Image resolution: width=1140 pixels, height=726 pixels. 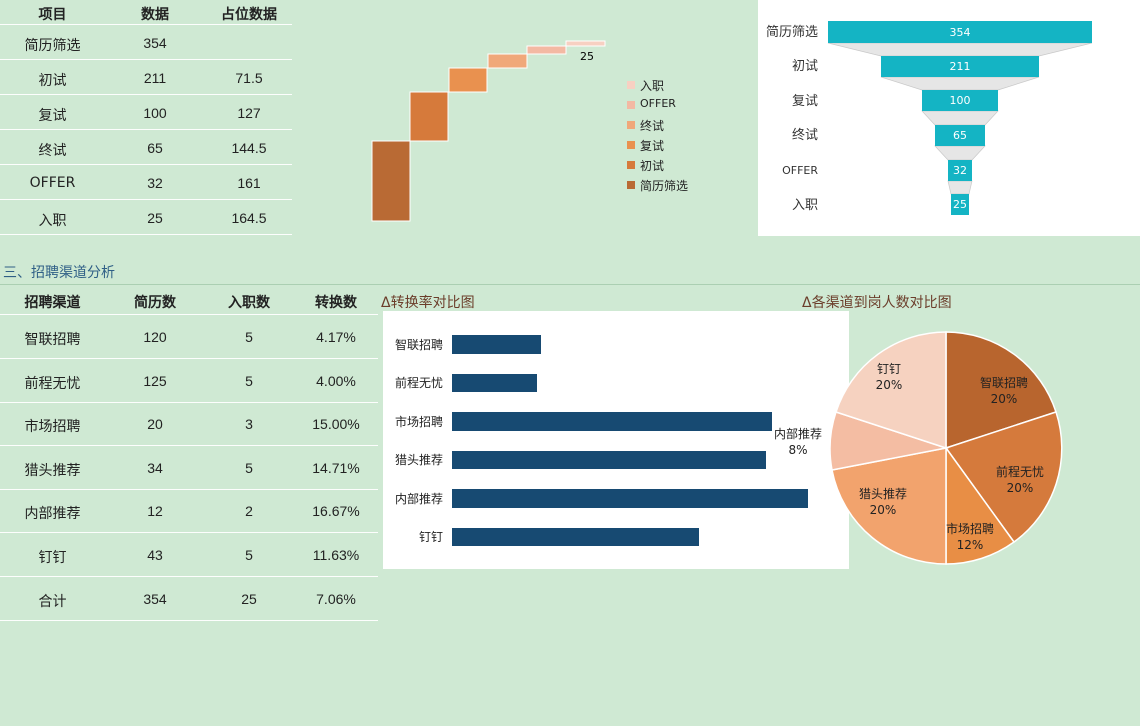 I want to click on step-data-label: 25, so click(x=587, y=56).